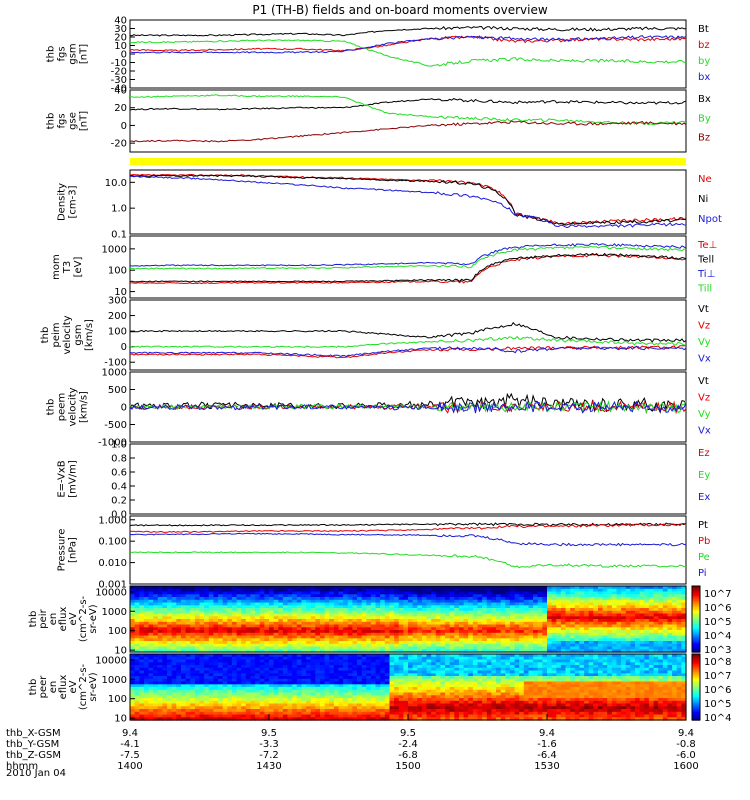 The width and height of the screenshot is (750, 800). I want to click on colorbar-tick-label: 10^6, so click(717, 608).